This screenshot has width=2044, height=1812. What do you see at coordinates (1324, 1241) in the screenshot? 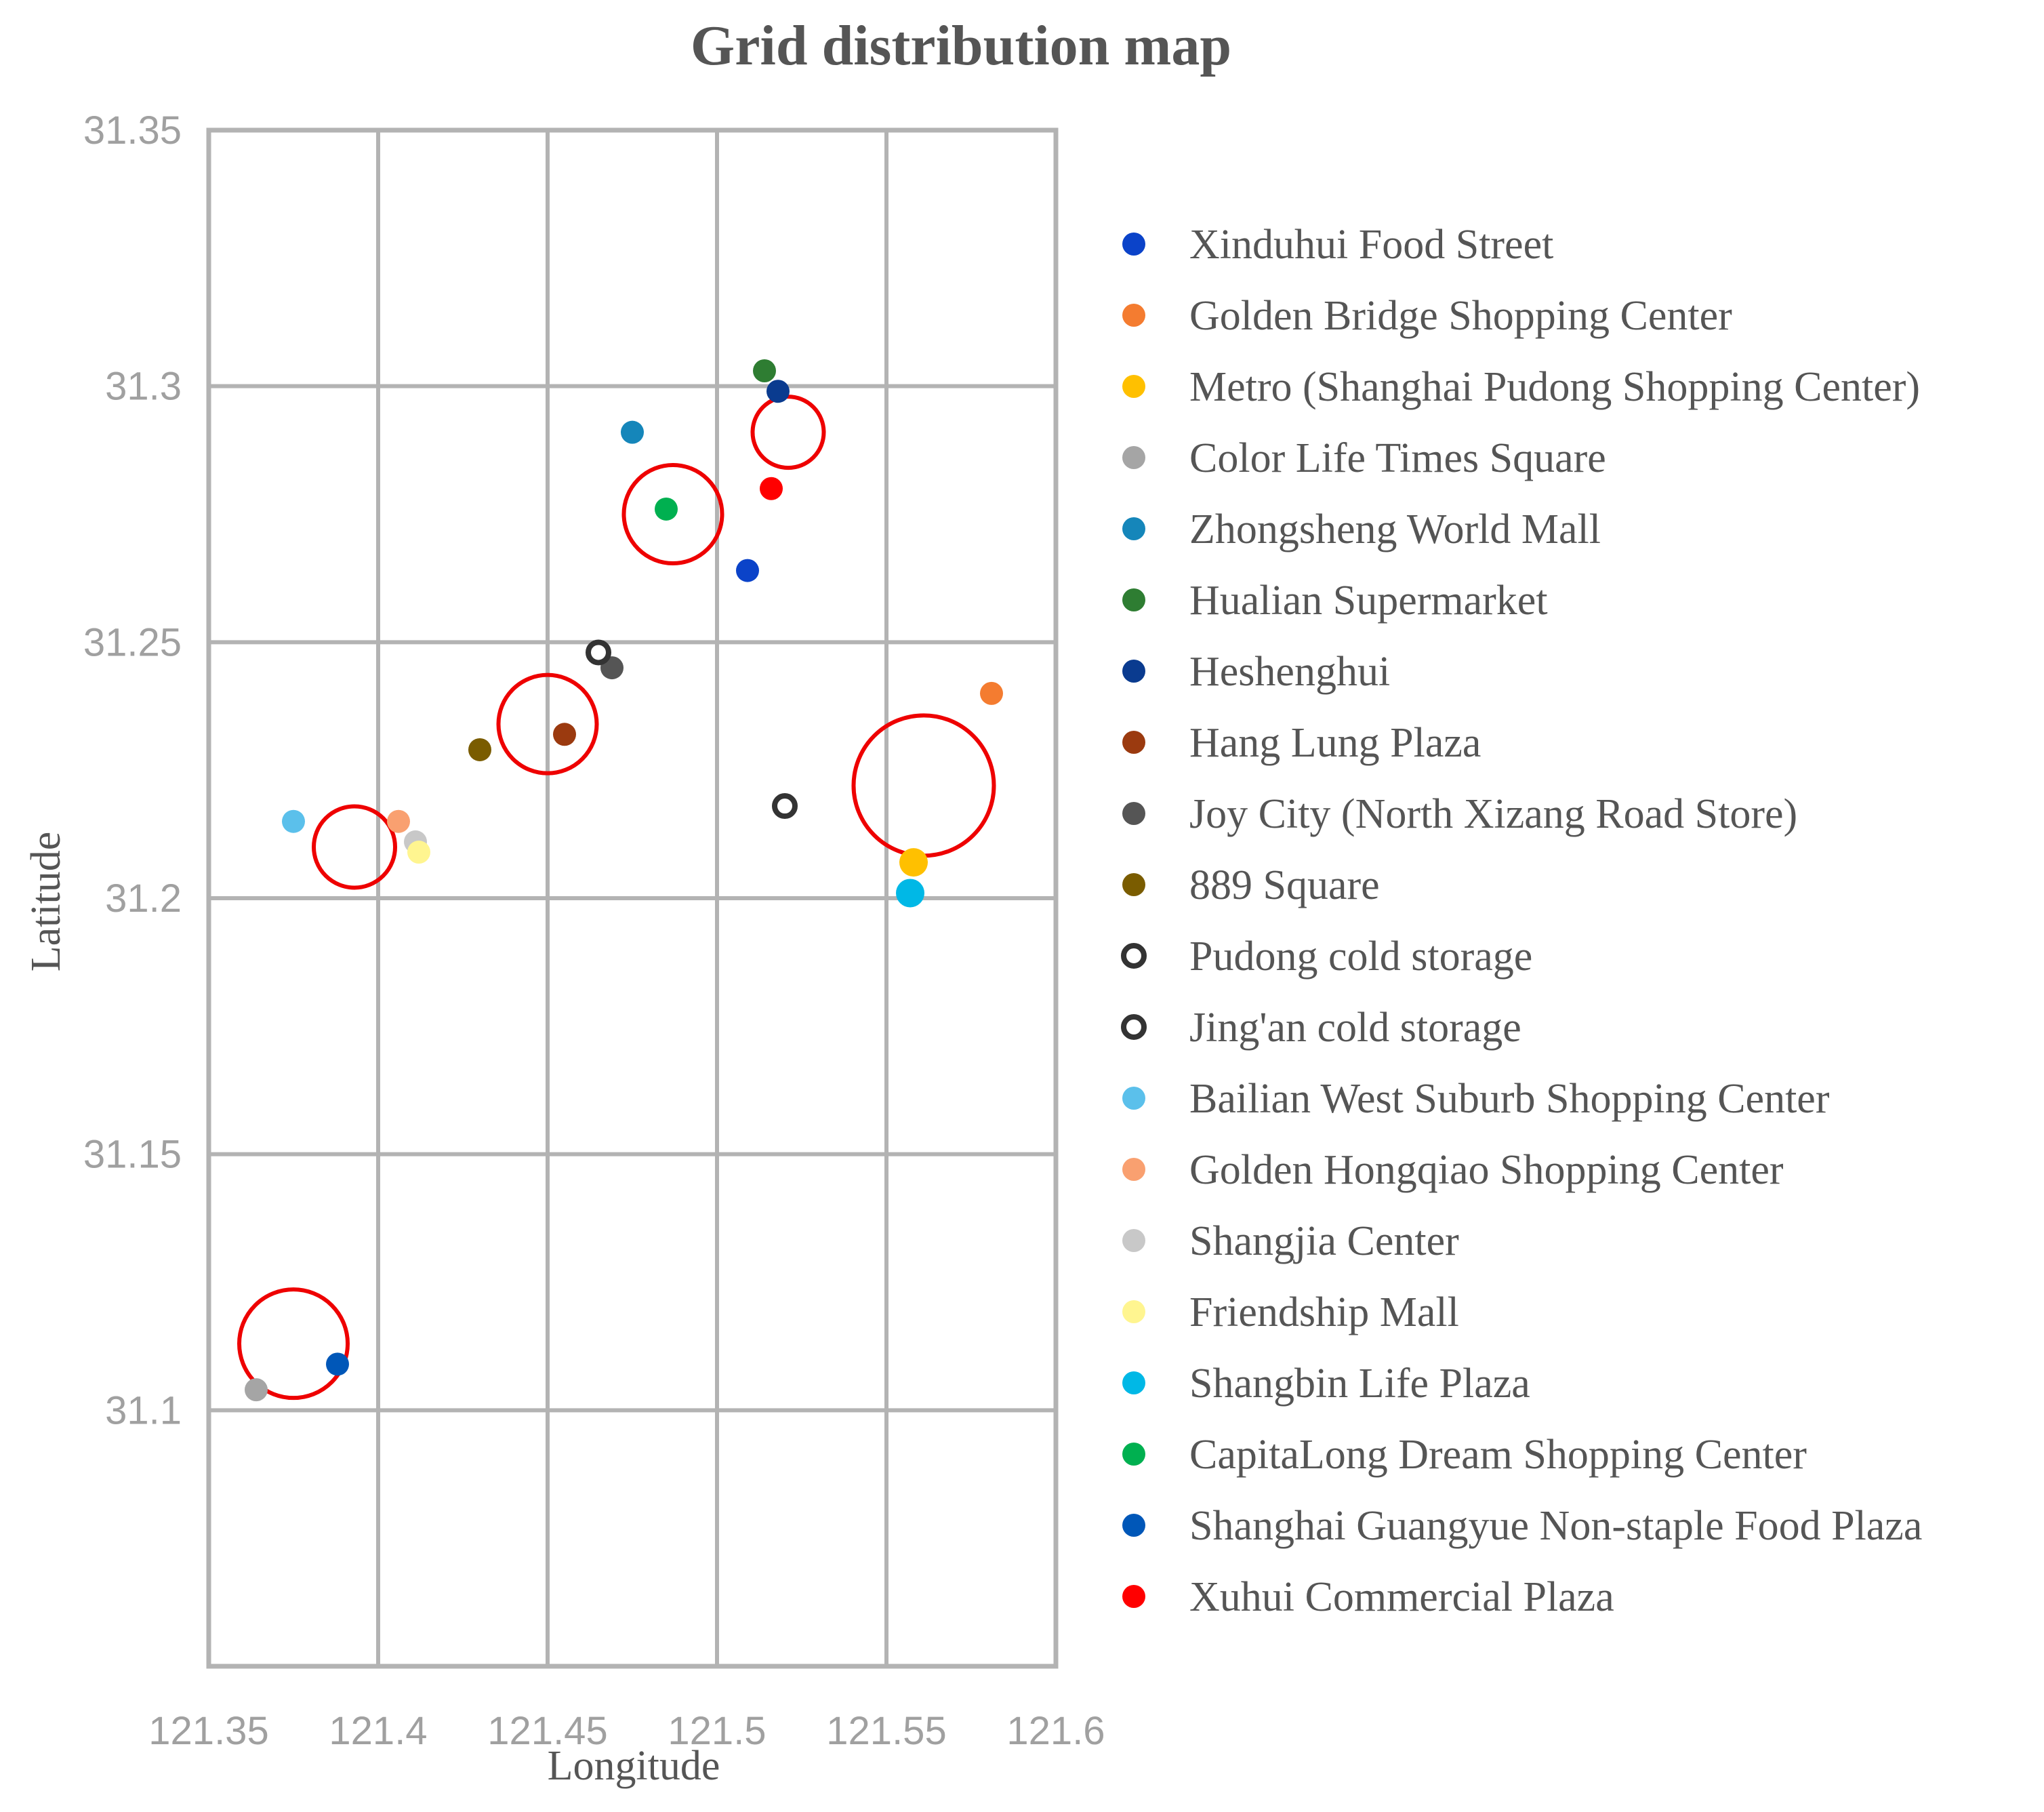
I see `legend-label: Shangjia Center` at bounding box center [1324, 1241].